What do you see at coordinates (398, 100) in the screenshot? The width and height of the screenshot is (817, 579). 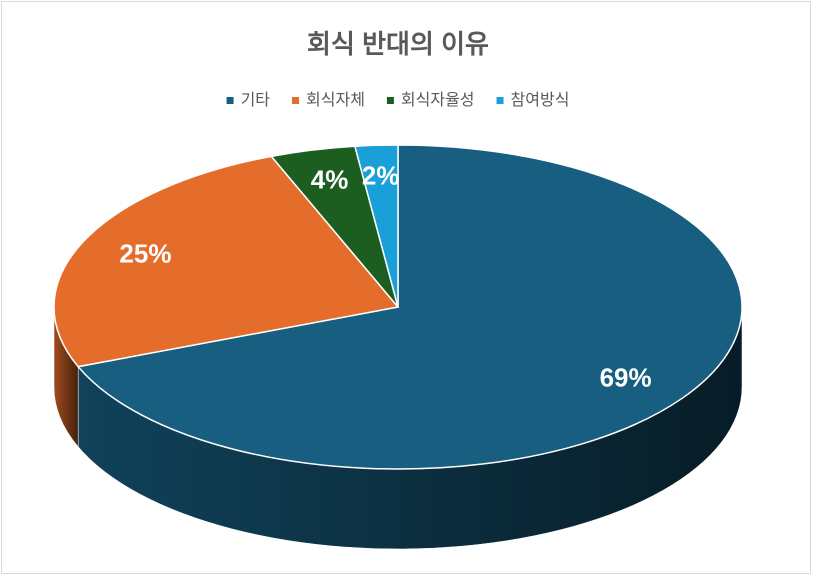 I see `legend: 기타 회식자체 회식자율성 참여방식` at bounding box center [398, 100].